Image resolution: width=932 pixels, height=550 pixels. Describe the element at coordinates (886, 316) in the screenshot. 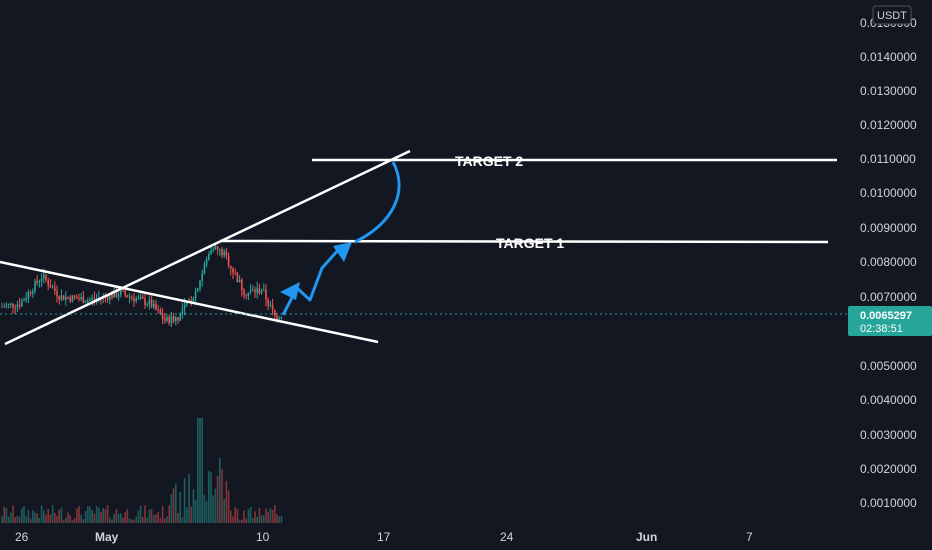

I see `current-price-value: 0.0065297` at that location.